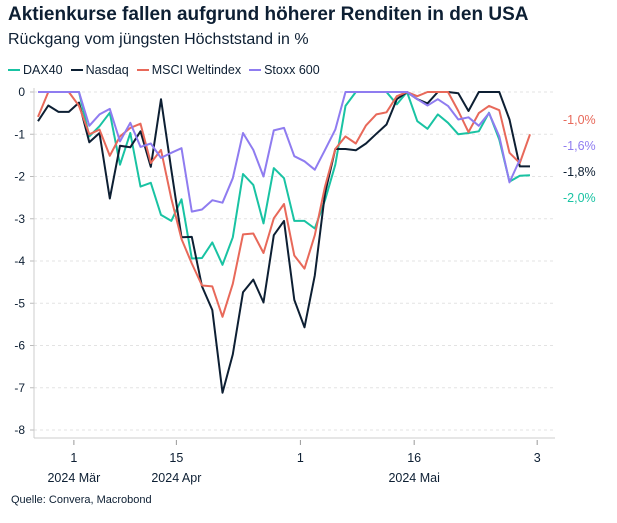 This screenshot has width=617, height=523. Describe the element at coordinates (579, 146) in the screenshot. I see `end-value-label: -1,6%` at that location.